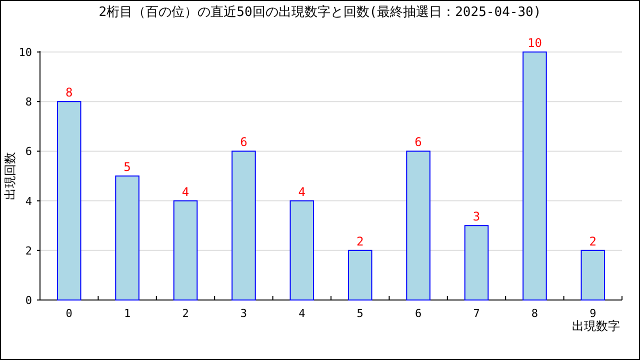  What do you see at coordinates (69, 313) in the screenshot?
I see `x-tick-label: 0` at bounding box center [69, 313].